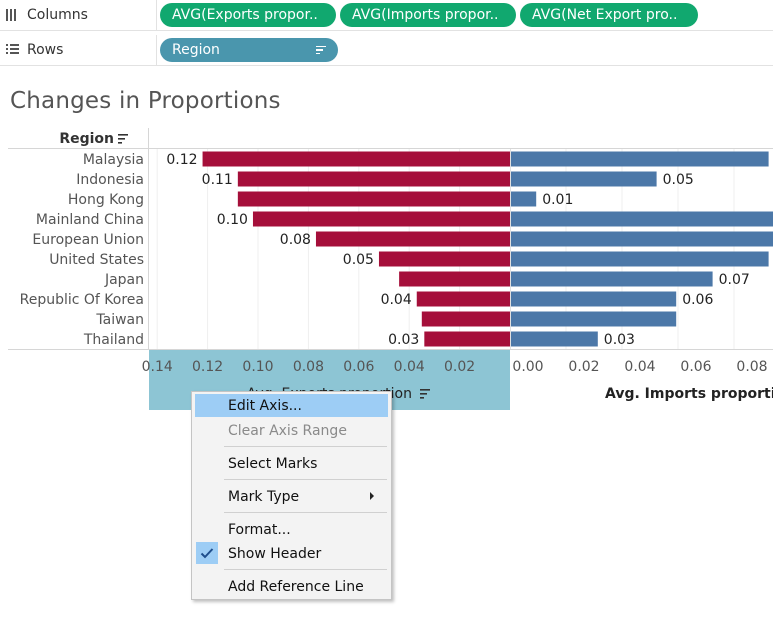  What do you see at coordinates (358, 367) in the screenshot?
I see `exports-axis-tick: 0.06` at bounding box center [358, 367].